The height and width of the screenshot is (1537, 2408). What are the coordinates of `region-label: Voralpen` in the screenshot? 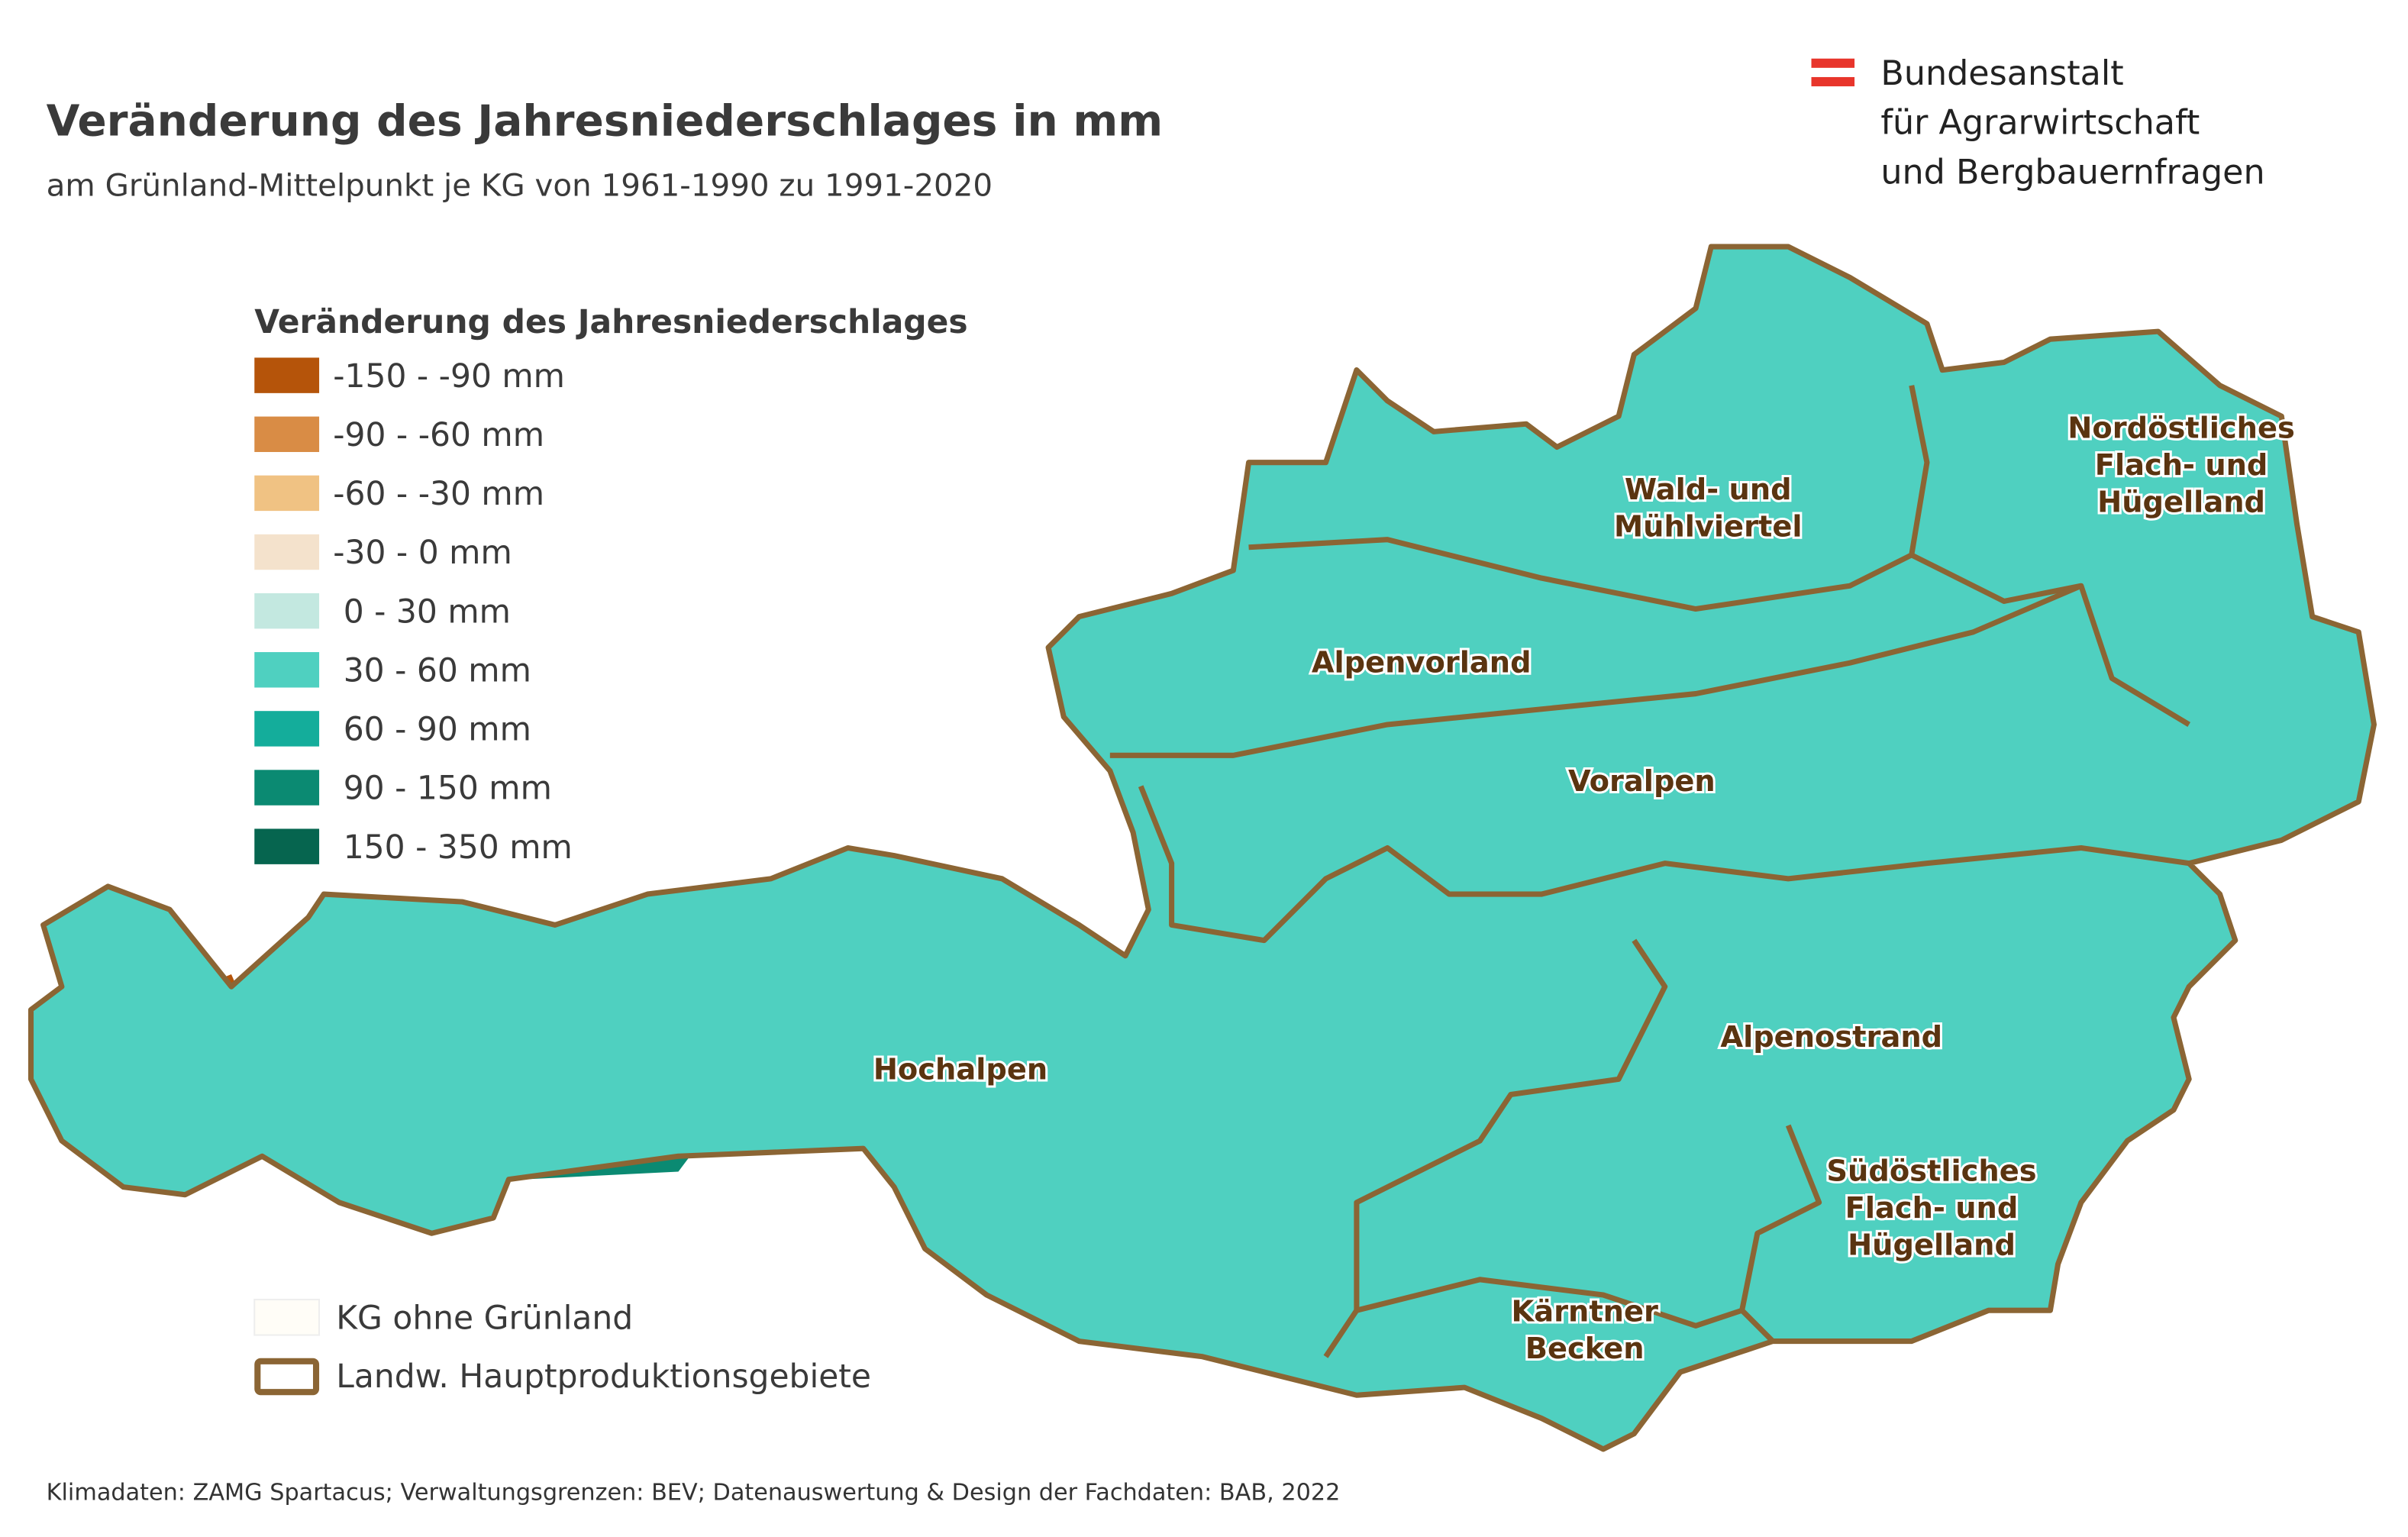 It's located at (1642, 781).